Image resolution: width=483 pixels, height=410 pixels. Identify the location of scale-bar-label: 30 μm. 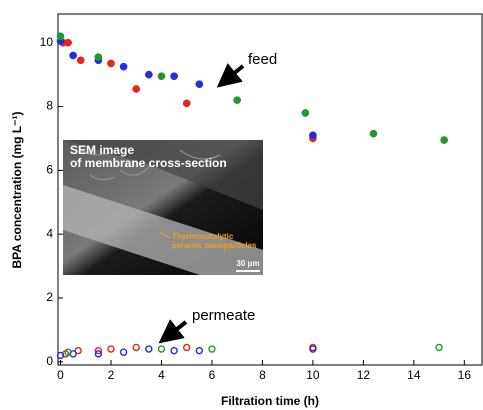
(247, 263).